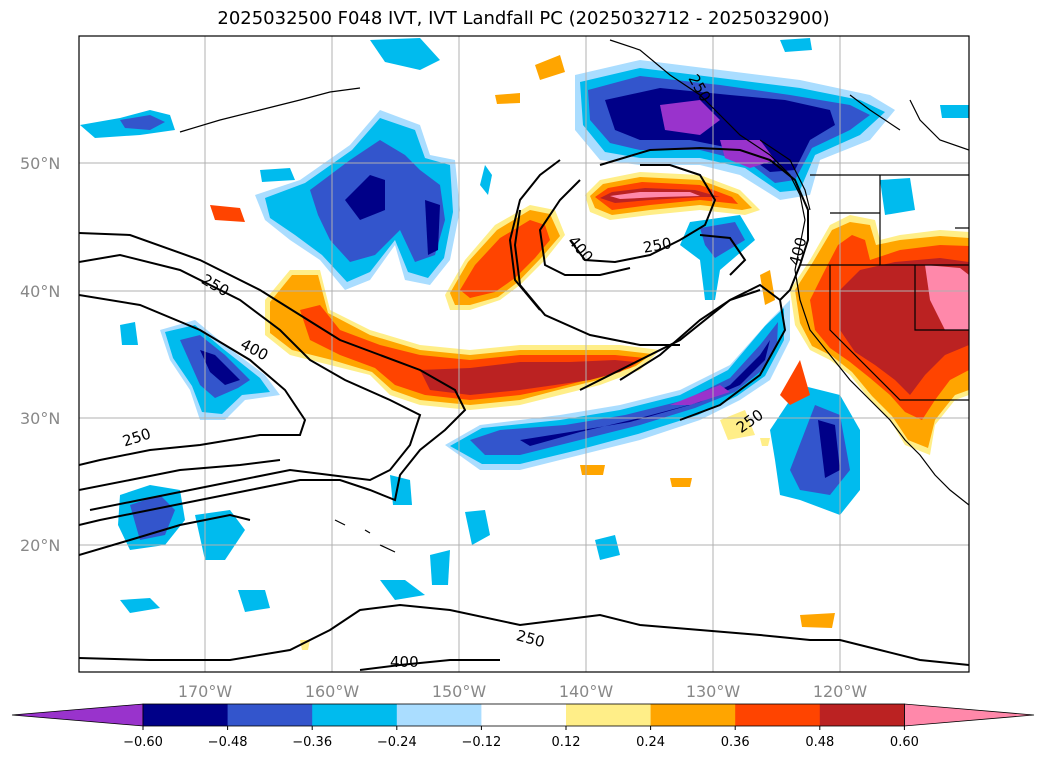 The width and height of the screenshot is (1047, 765). What do you see at coordinates (819, 742) in the screenshot?
I see `colorbar-tick-label: 0.48` at bounding box center [819, 742].